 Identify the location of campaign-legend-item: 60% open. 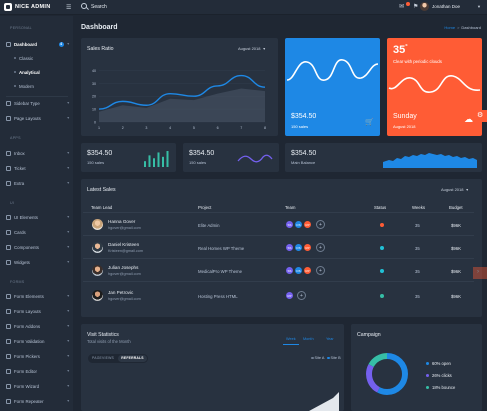
(440, 363).